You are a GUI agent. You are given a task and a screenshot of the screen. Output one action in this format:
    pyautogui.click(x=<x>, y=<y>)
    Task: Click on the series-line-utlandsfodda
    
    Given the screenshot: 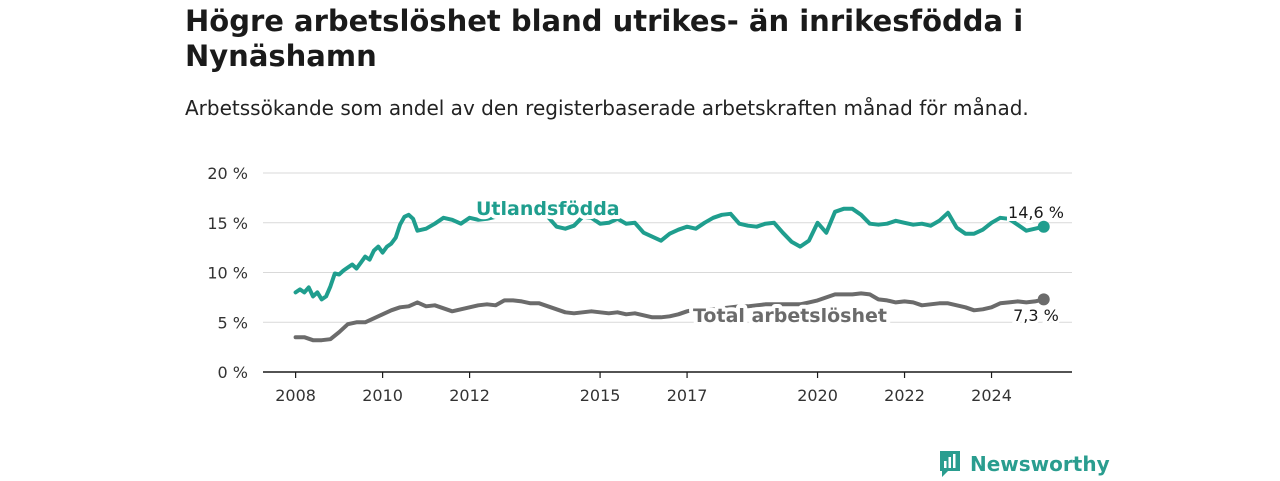 What is the action you would take?
    pyautogui.click(x=669, y=254)
    